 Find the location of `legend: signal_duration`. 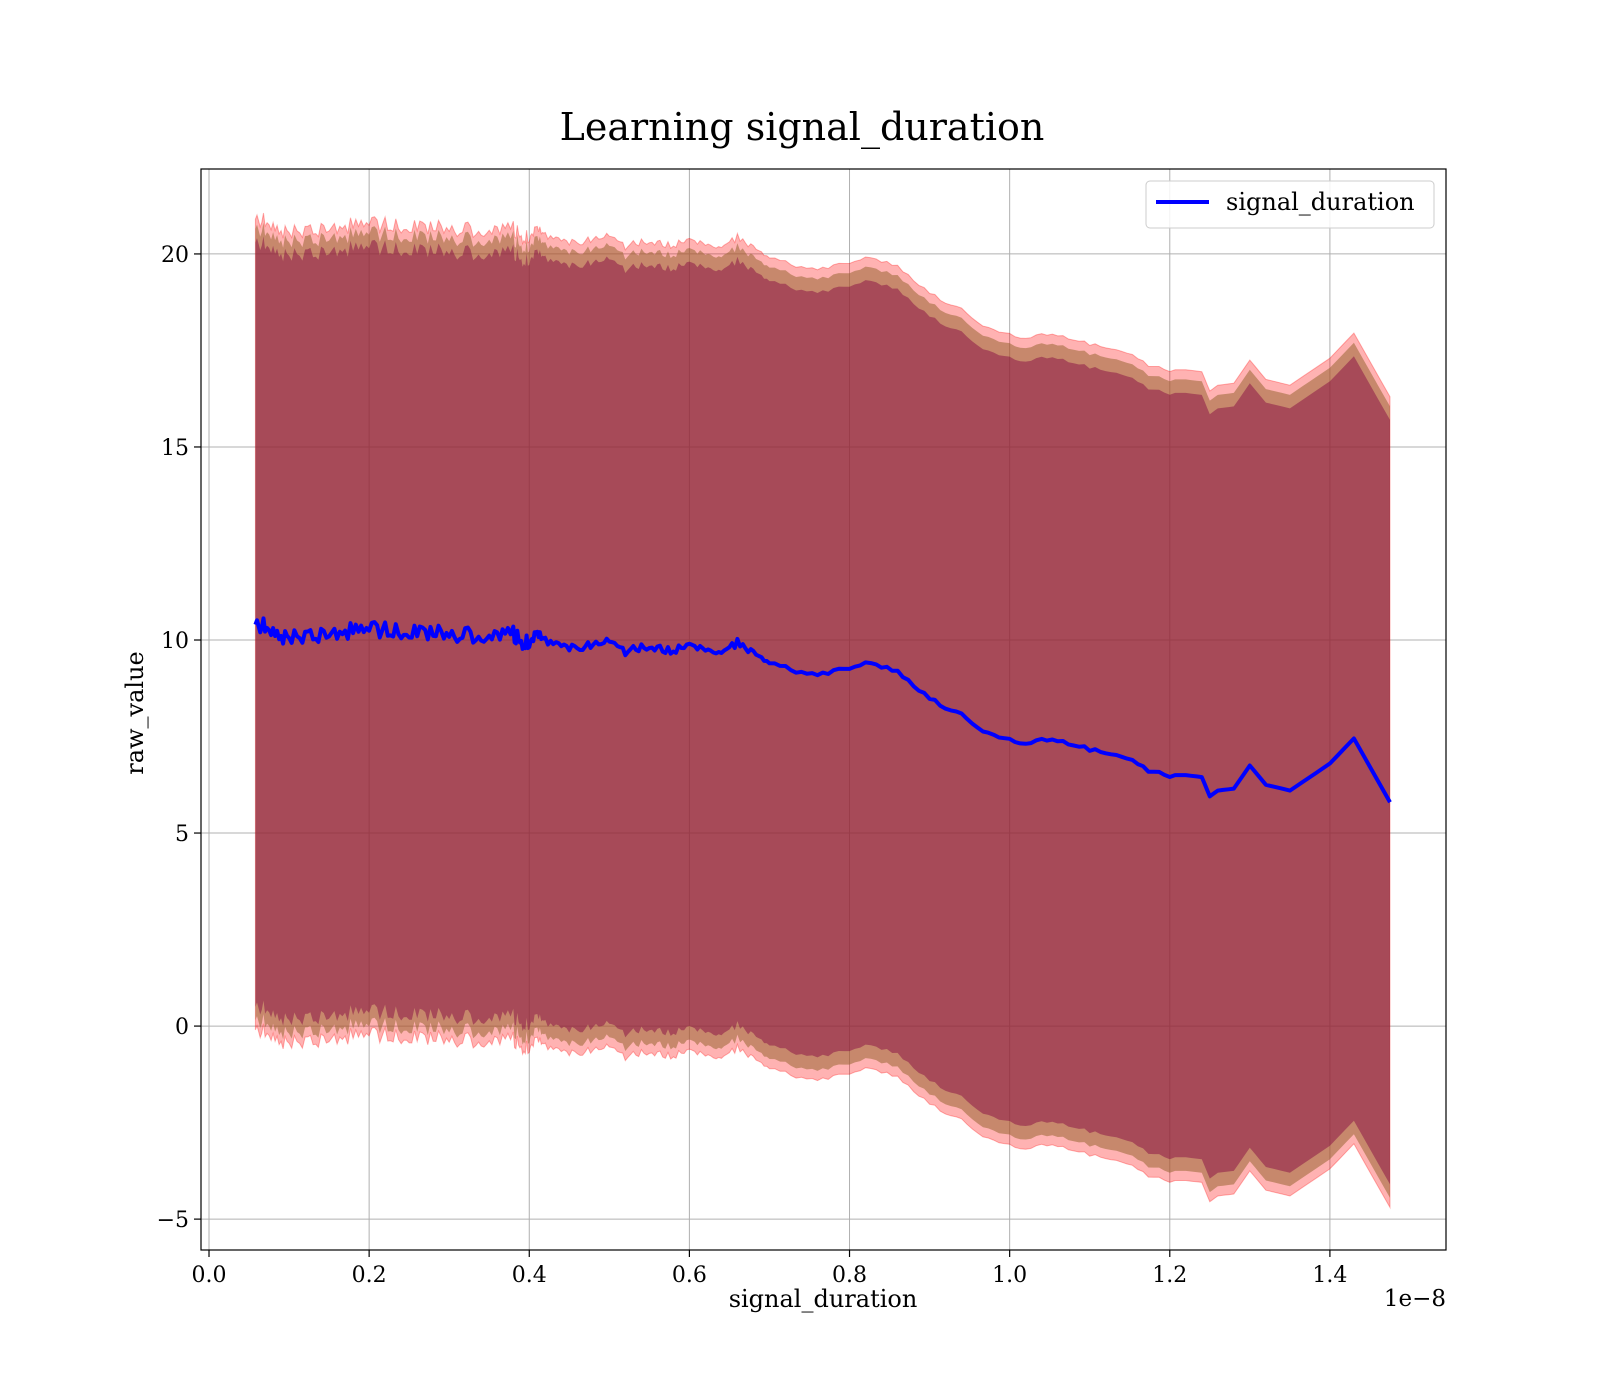

legend: signal_duration is located at coordinates (1290, 204).